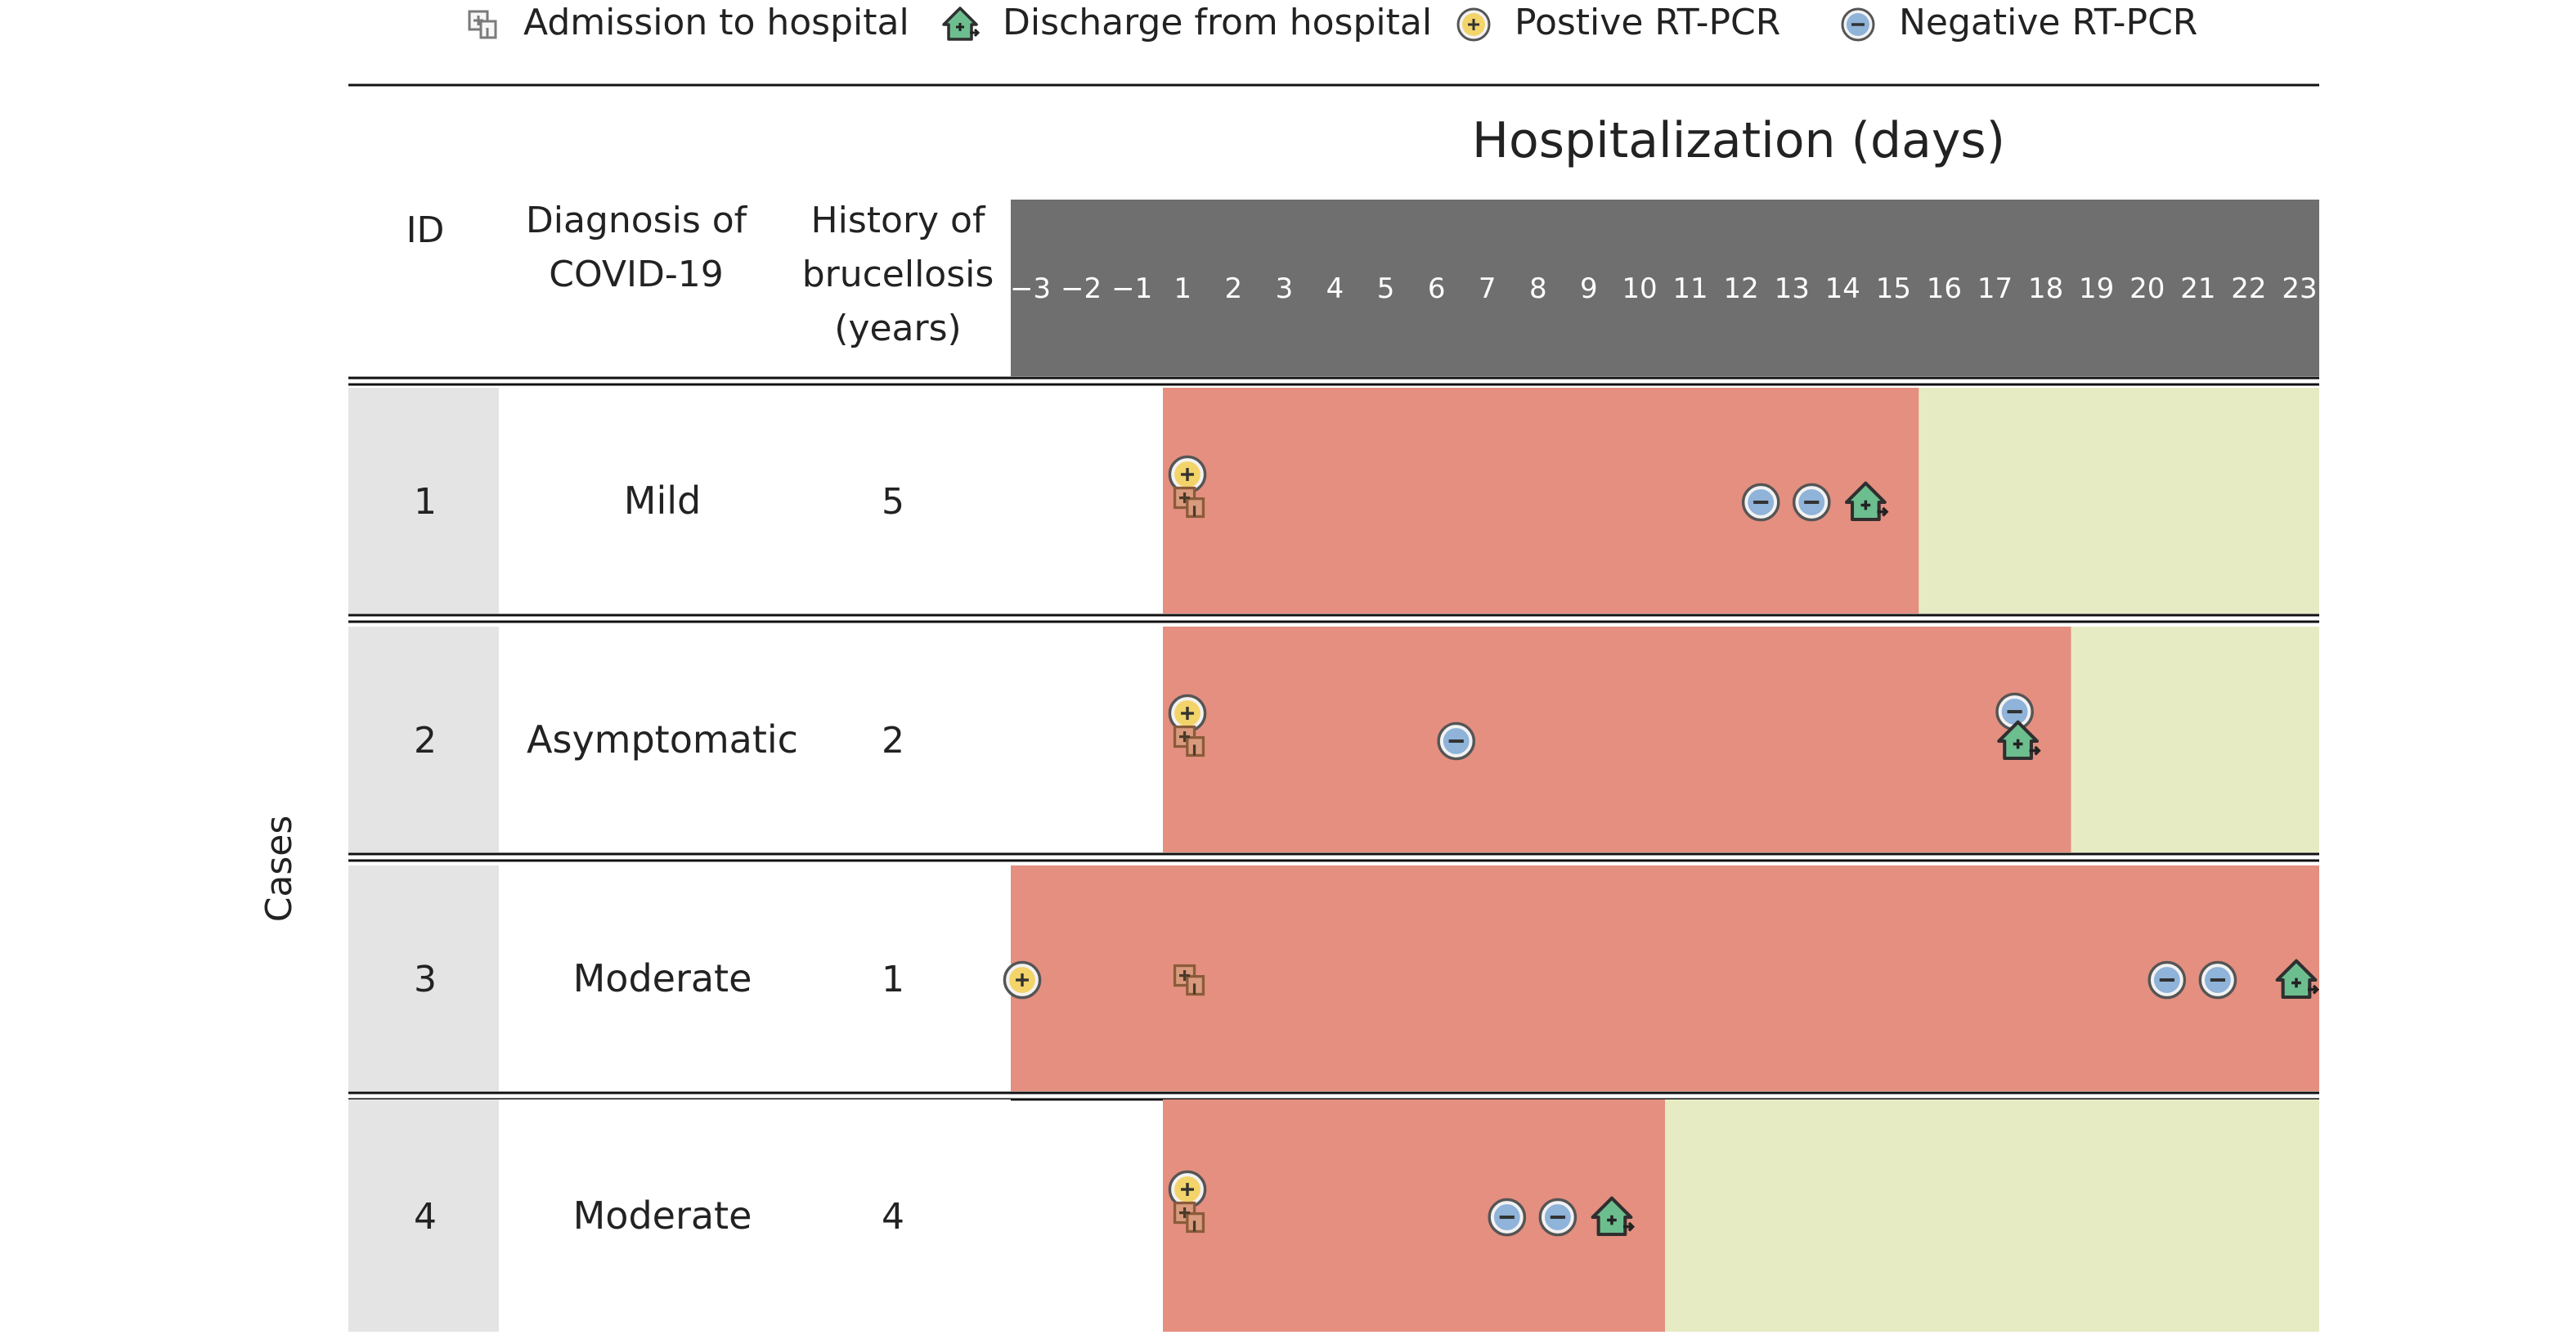 This screenshot has height=1335, width=2576. I want to click on day-tick-label: −3, so click(1031, 288).